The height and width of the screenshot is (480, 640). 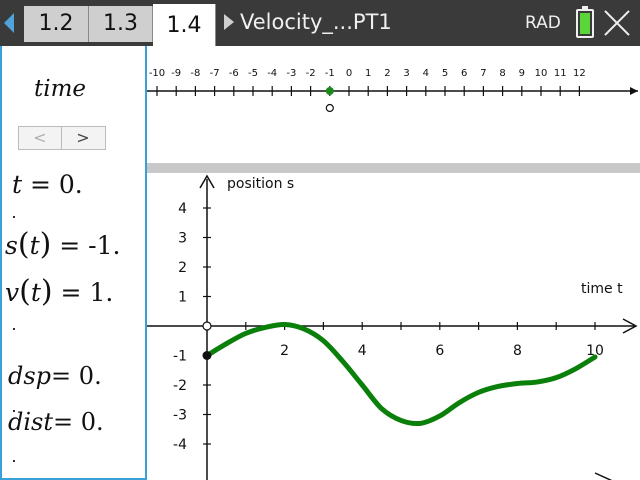 What do you see at coordinates (101, 292) in the screenshot?
I see `v-value: 1.` at bounding box center [101, 292].